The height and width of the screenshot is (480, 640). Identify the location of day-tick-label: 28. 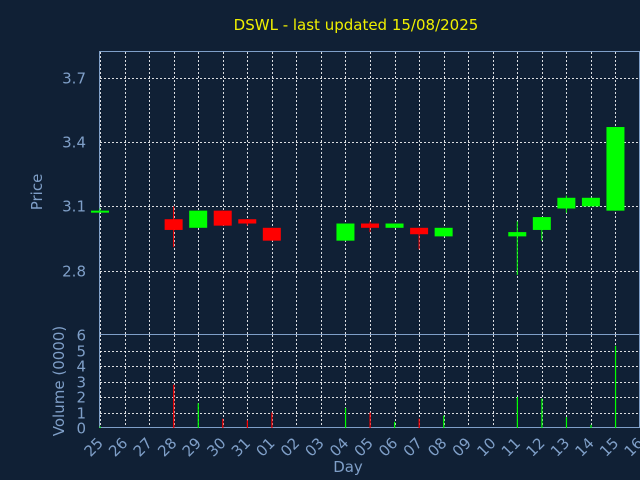
(167, 447).